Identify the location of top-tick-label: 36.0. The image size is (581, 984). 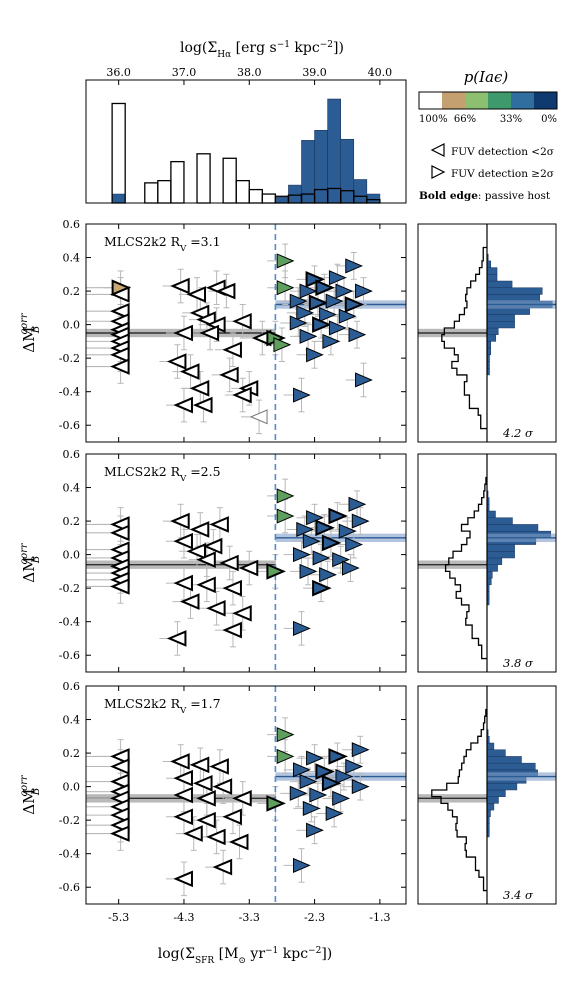
(118, 72).